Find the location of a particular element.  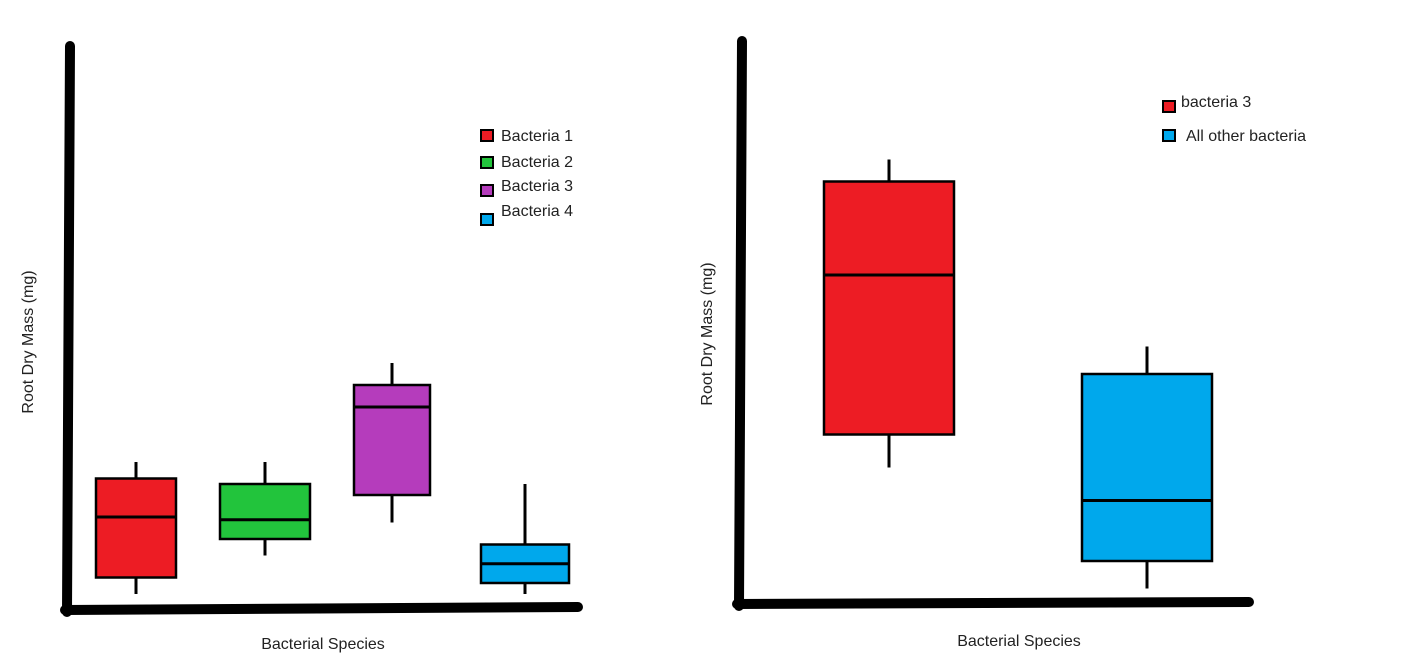

chart-2-x-axis-label: Bacterial Species is located at coordinates (1019, 641).